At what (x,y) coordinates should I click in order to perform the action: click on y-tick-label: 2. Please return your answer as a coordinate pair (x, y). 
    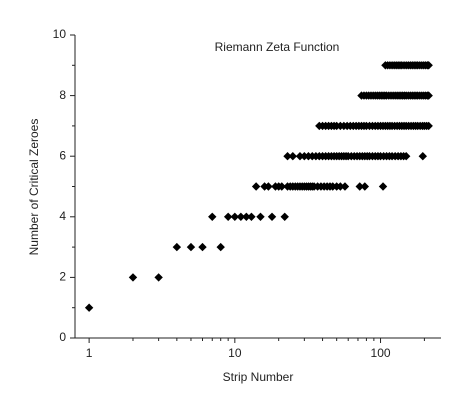
    Looking at the image, I should click on (62, 277).